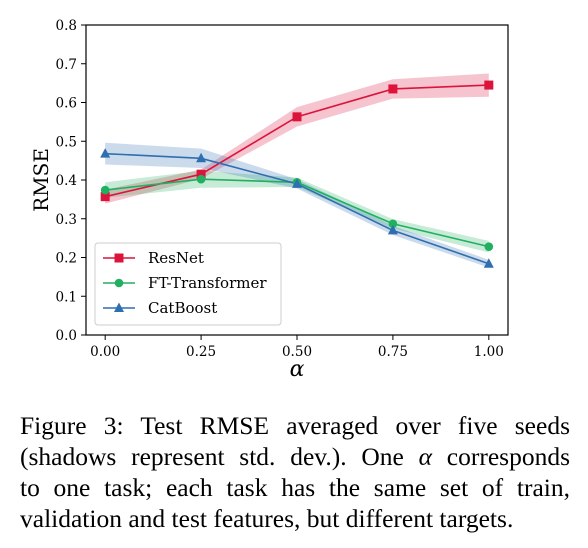 Image resolution: width=588 pixels, height=548 pixels. Describe the element at coordinates (393, 352) in the screenshot. I see `x-tick-label: 0.75` at that location.